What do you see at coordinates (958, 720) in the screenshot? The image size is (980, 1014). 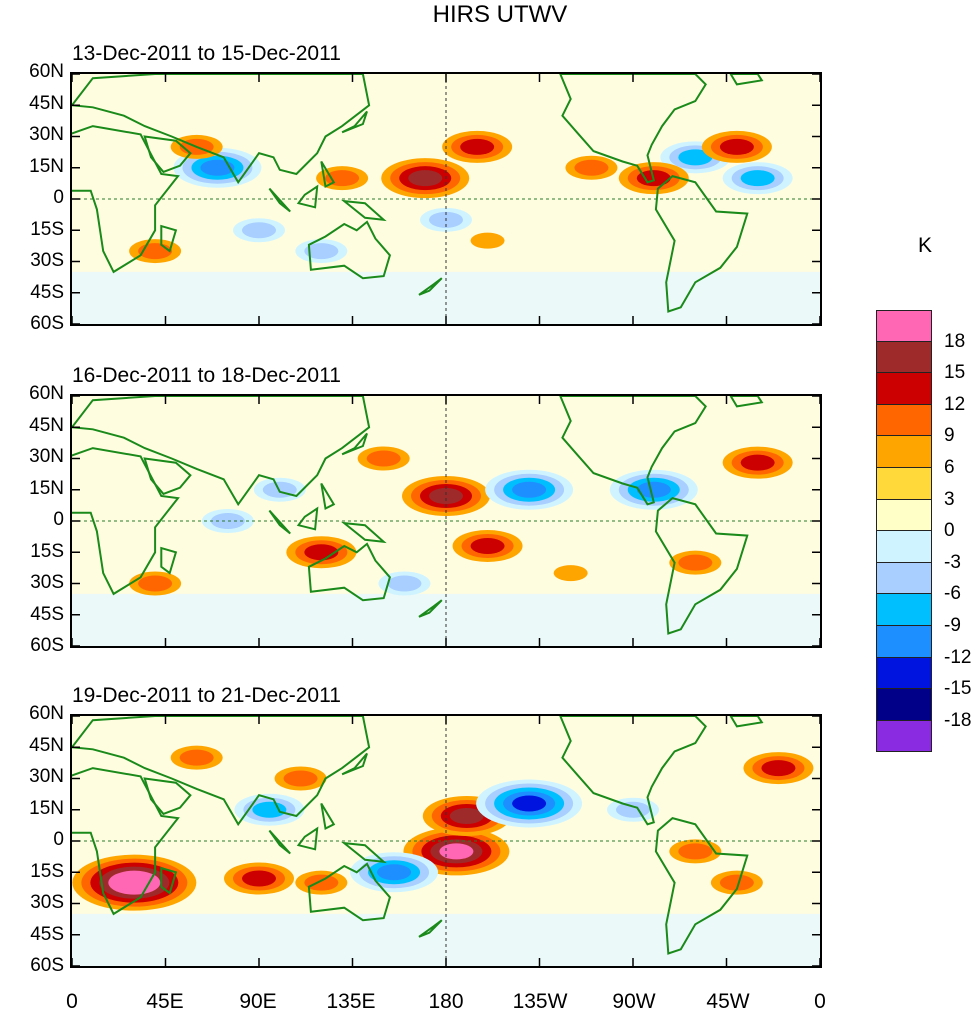 I see `colorbar-label: -18` at bounding box center [958, 720].